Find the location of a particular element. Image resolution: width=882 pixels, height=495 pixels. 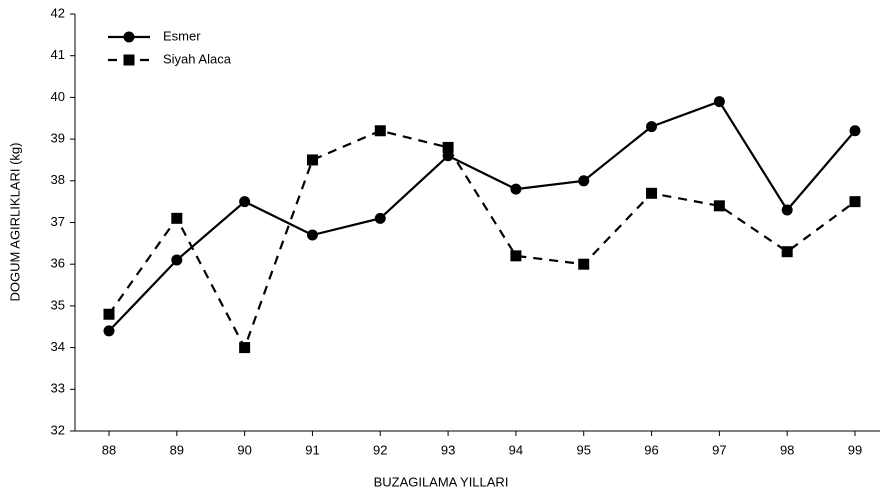

y-tick-label: 35 is located at coordinates (58, 304).